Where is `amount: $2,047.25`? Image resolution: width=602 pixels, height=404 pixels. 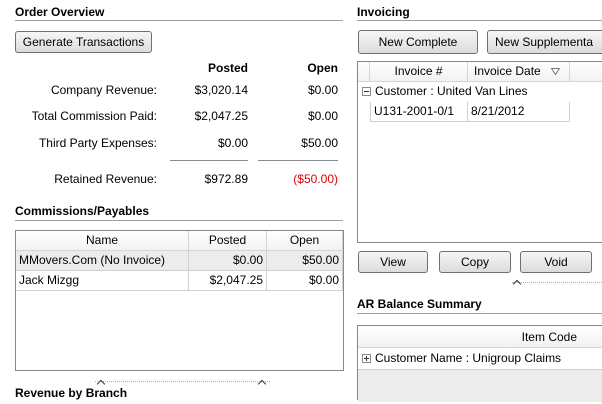
amount: $2,047.25 is located at coordinates (221, 116).